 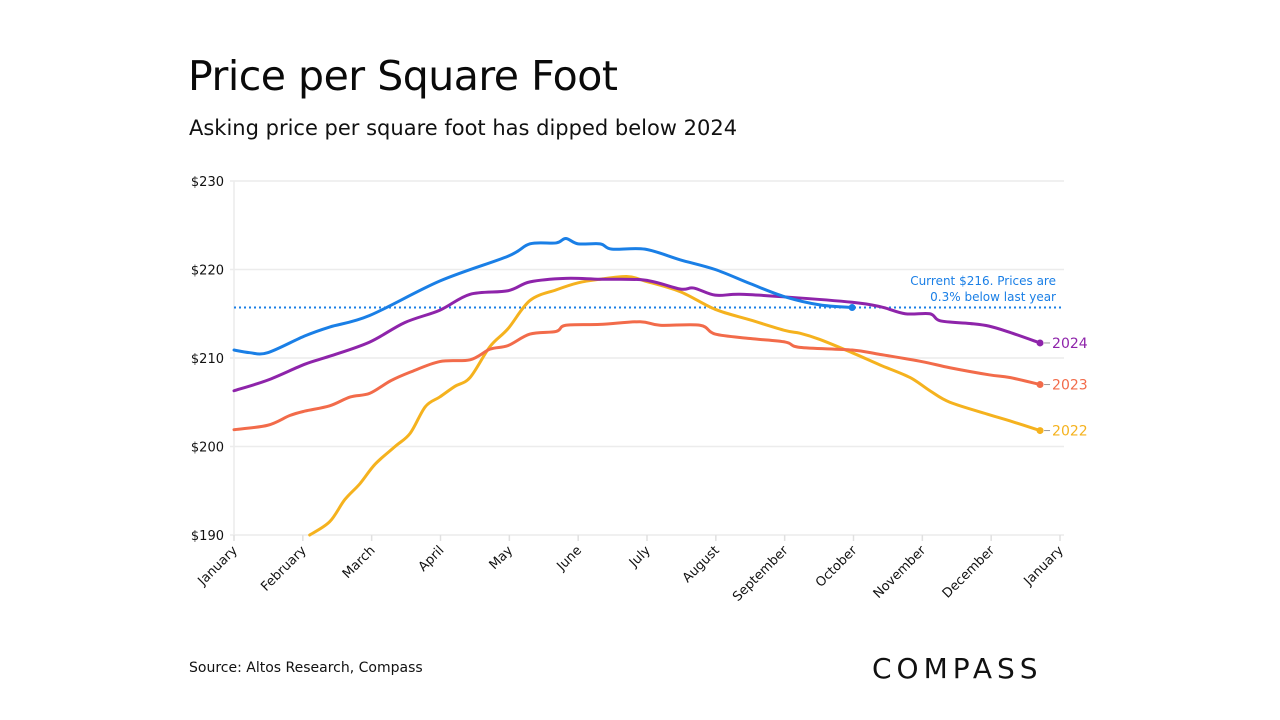 What do you see at coordinates (1040, 385) in the screenshot?
I see `end-marker-2023` at bounding box center [1040, 385].